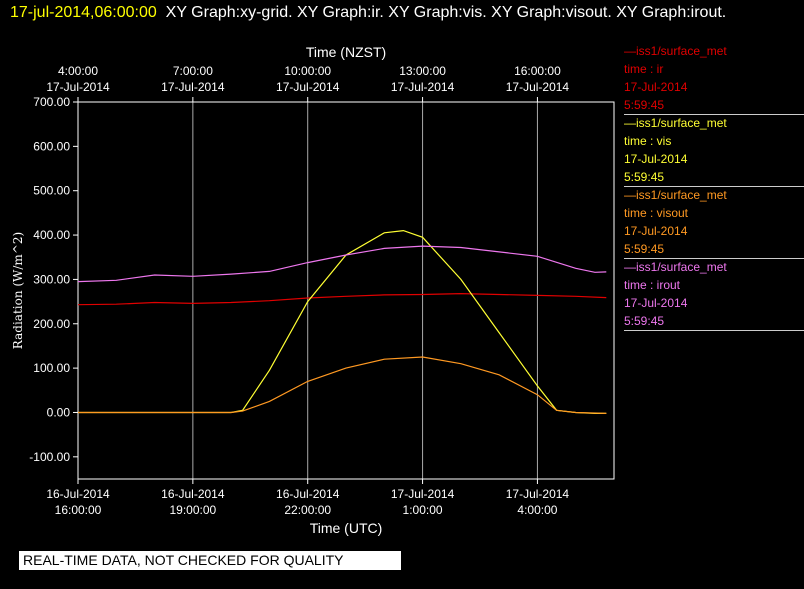  What do you see at coordinates (49, 457) in the screenshot?
I see `y-tick-label: -100.00` at bounding box center [49, 457].